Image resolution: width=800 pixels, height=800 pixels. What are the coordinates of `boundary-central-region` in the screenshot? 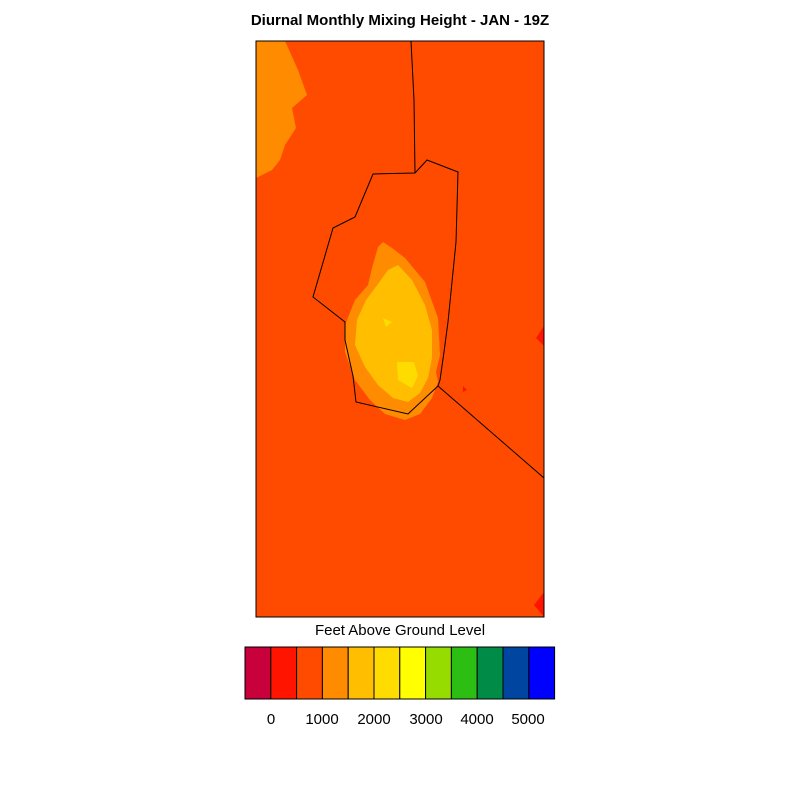 It's located at (385, 287).